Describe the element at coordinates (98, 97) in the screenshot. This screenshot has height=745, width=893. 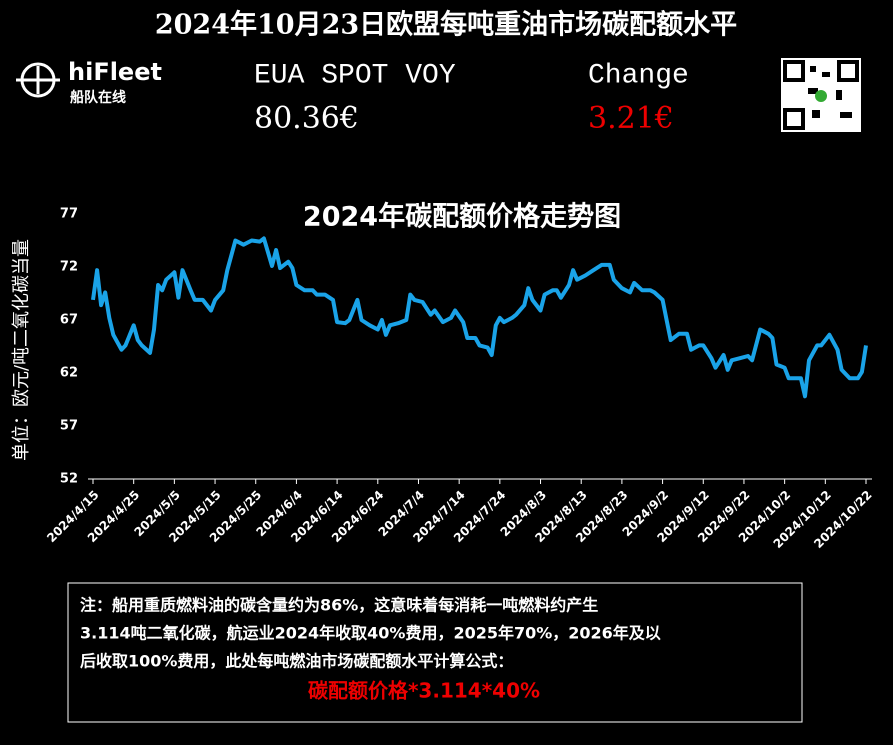
I see `logo-sub: 船队在线` at that location.